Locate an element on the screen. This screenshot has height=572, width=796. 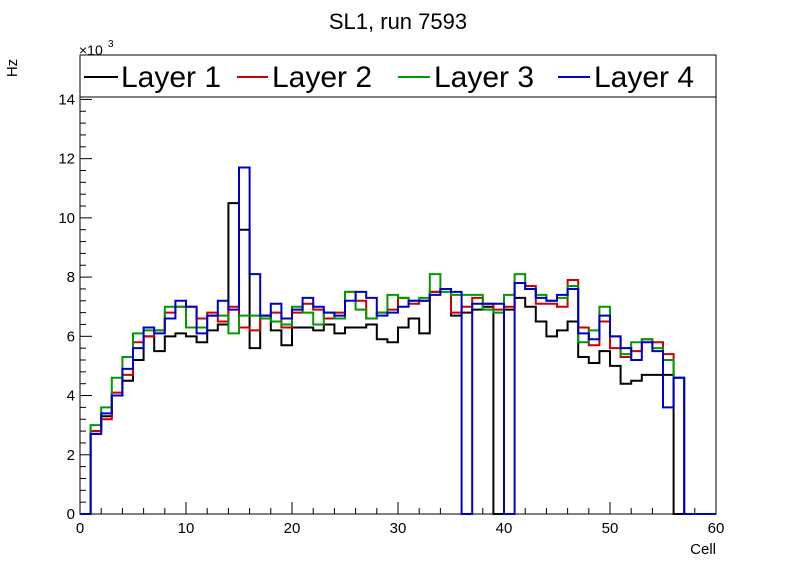
x-tick-label: 50 is located at coordinates (610, 528).